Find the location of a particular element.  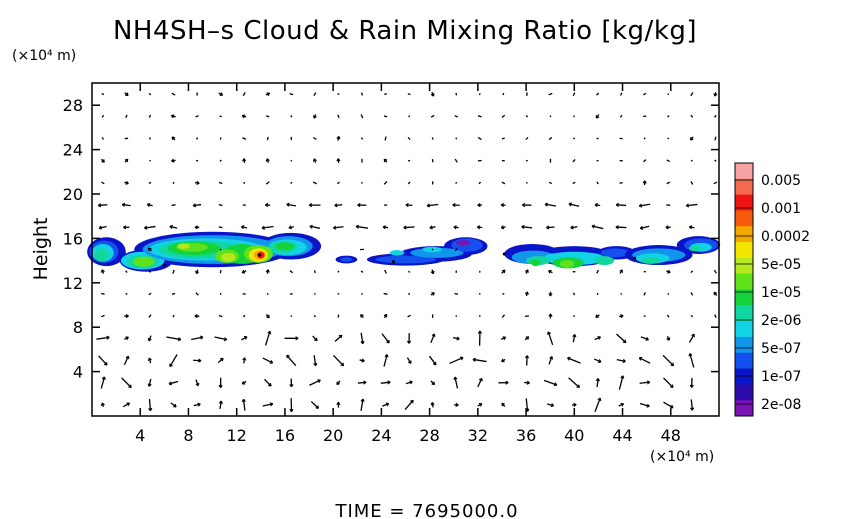

colorbar-label: 5e-07 is located at coordinates (781, 349).